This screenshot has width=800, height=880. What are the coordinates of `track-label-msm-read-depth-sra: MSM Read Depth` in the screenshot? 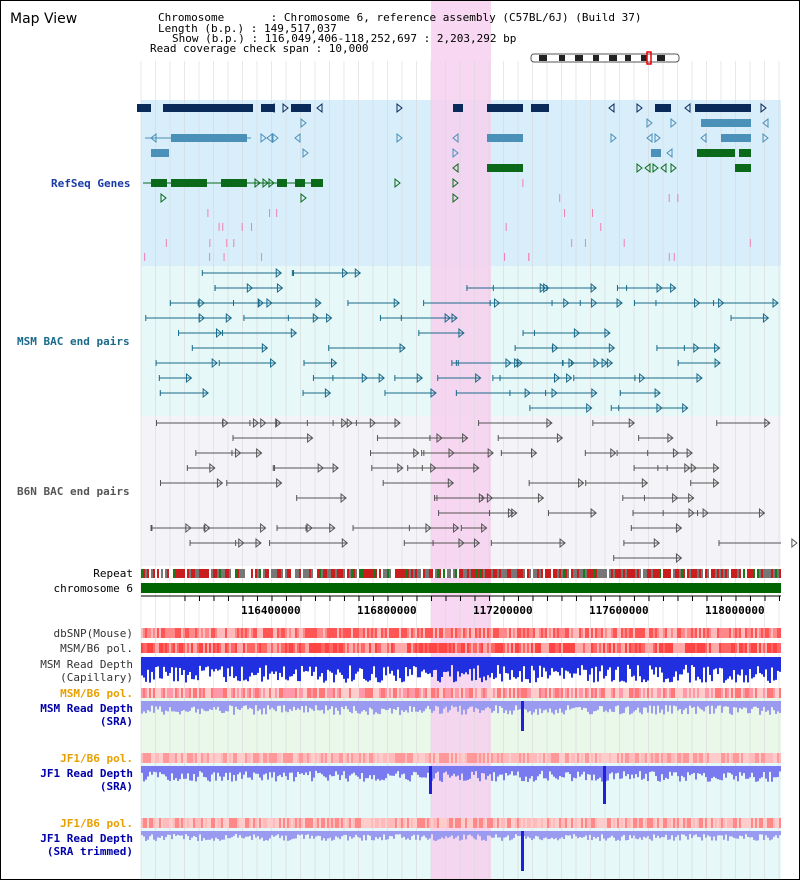 It's located at (86, 708).